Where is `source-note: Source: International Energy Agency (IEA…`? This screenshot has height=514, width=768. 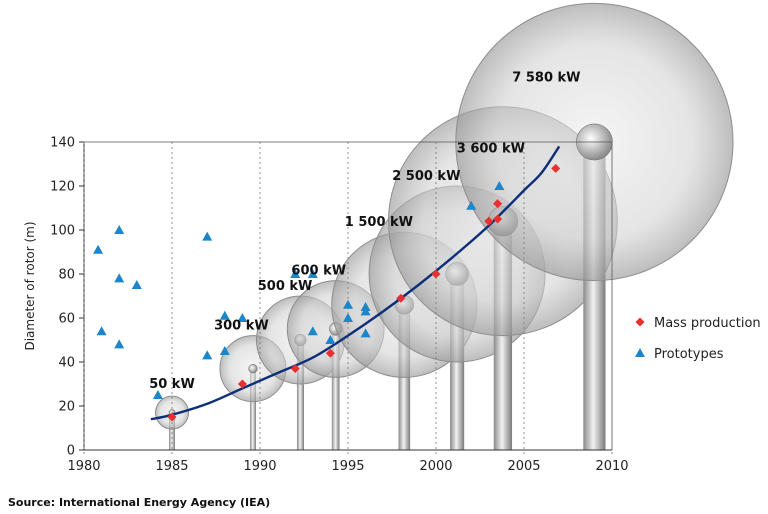 source-note: Source: International Energy Agency (IEA… is located at coordinates (139, 502).